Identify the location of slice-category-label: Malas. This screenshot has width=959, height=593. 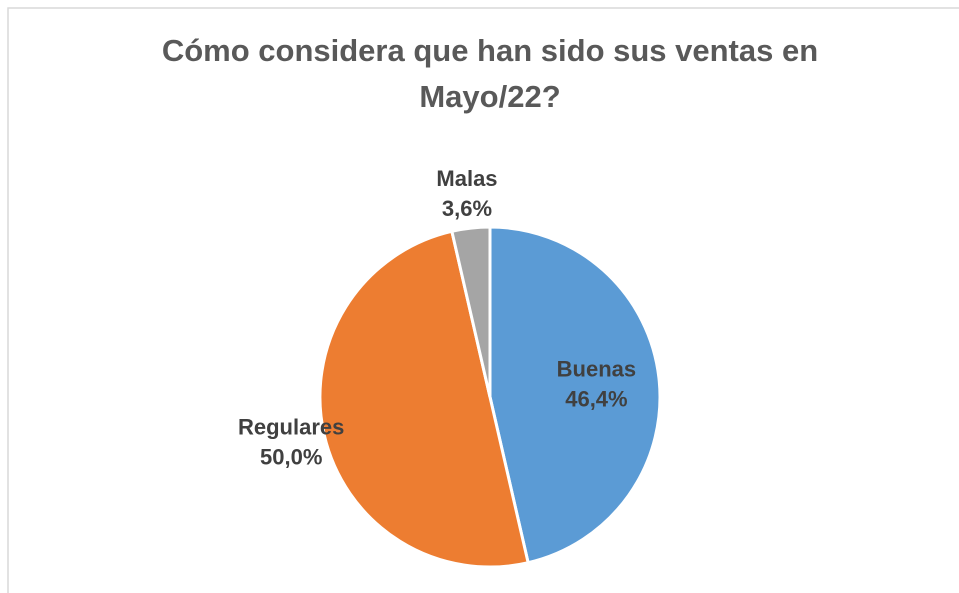
(466, 178).